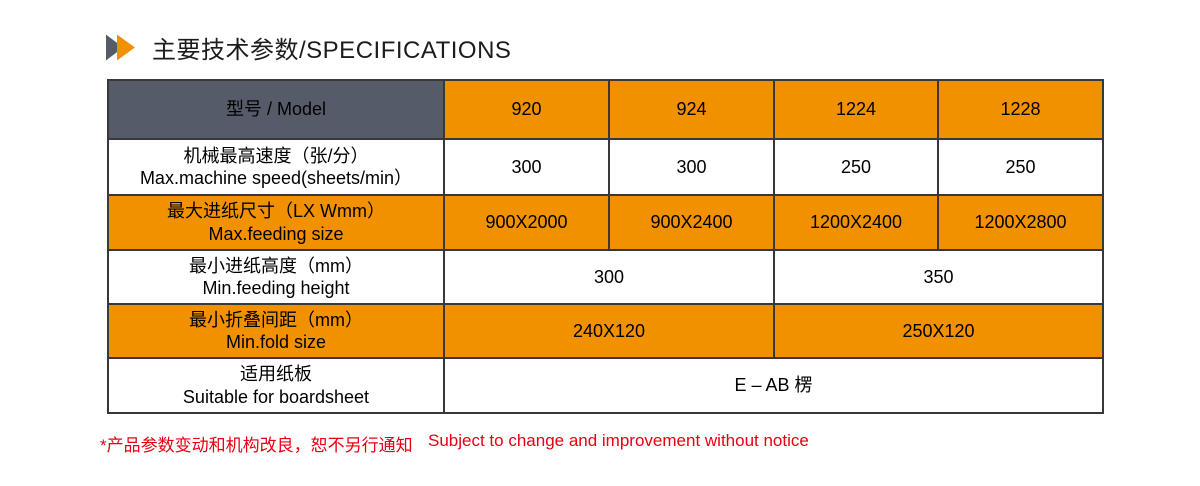 The width and height of the screenshot is (1200, 486). What do you see at coordinates (276, 155) in the screenshot?
I see `row-label-cn: 机械最高速度（张/分）` at bounding box center [276, 155].